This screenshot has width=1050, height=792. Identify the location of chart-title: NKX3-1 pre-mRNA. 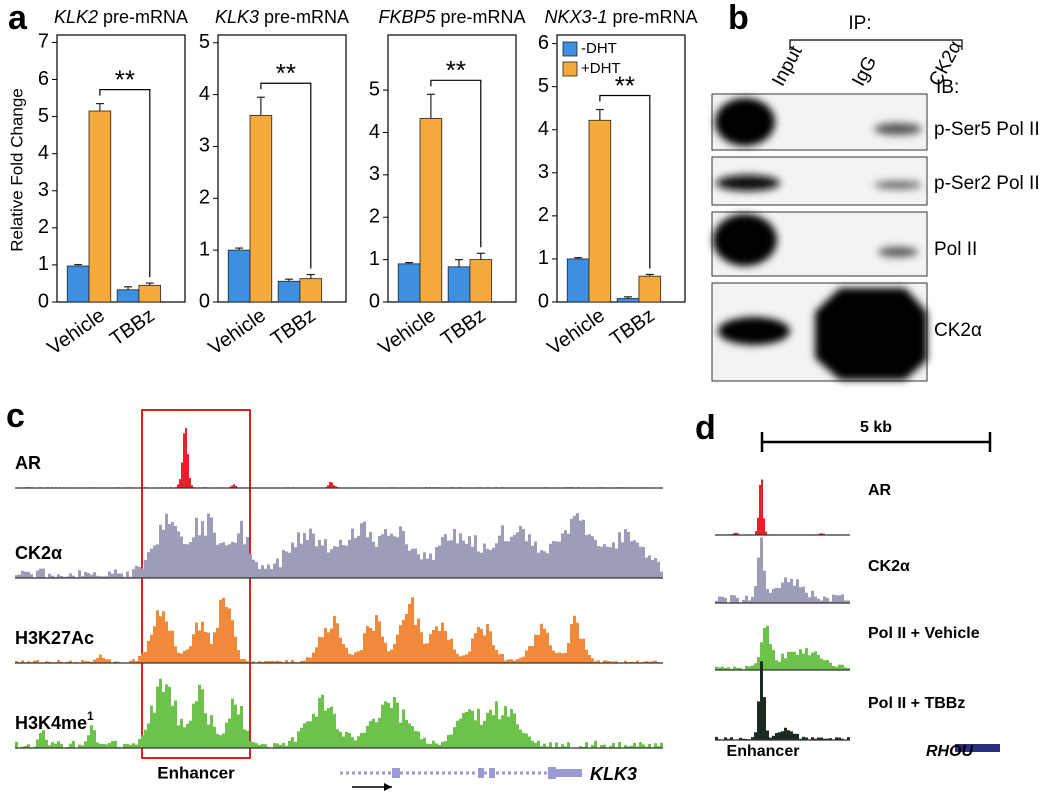
(620, 17).